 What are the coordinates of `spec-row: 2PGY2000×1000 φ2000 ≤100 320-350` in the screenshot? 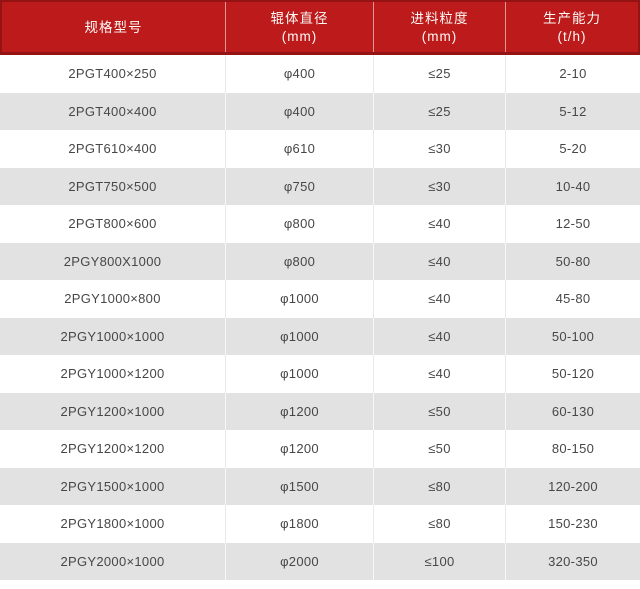 It's located at (320, 561).